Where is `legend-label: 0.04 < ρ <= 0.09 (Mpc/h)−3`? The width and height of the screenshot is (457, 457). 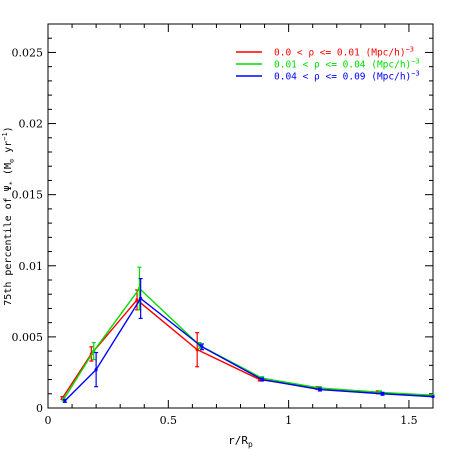
legend-label: 0.04 < ρ <= 0.09 (Mpc/h)−3 is located at coordinates (347, 76).